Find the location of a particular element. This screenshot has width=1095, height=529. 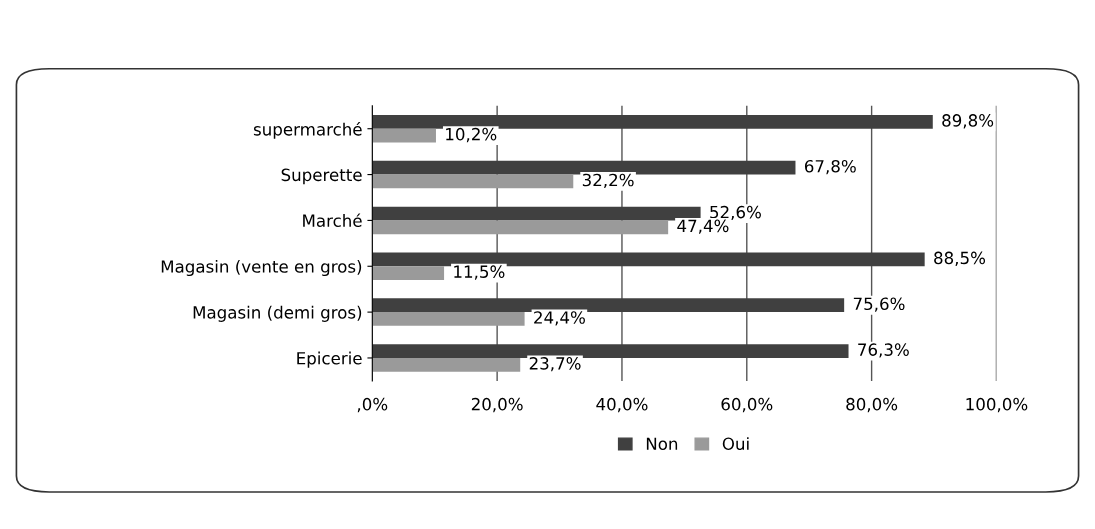

data-label: 89,8% is located at coordinates (968, 121).